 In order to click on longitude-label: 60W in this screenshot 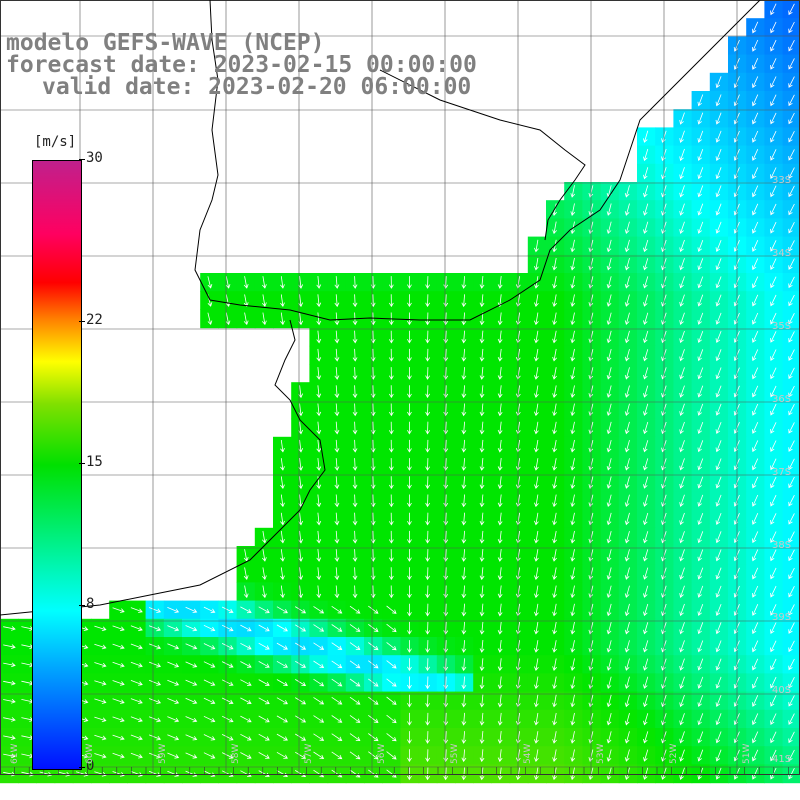, I will do `click(90, 753)`.